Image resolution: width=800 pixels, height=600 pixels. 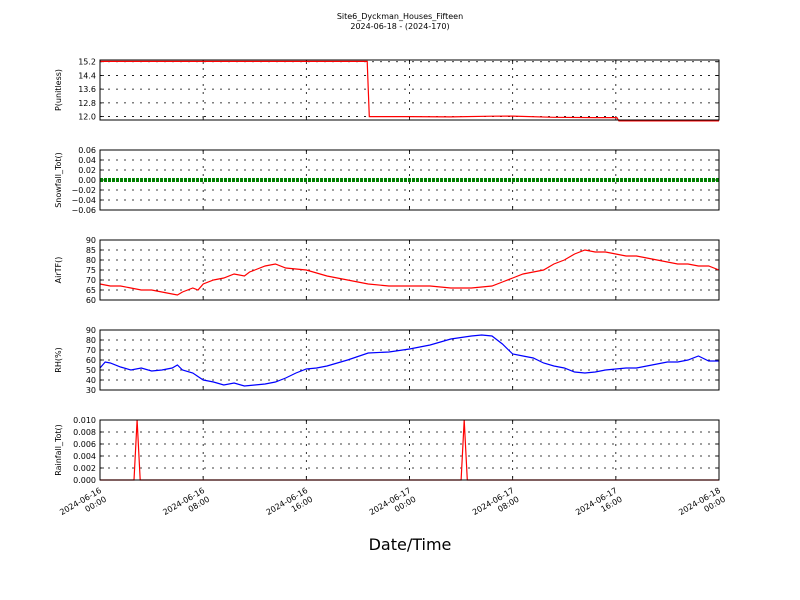 I want to click on pressure-ylabel: P(unitless), so click(x=58, y=90).